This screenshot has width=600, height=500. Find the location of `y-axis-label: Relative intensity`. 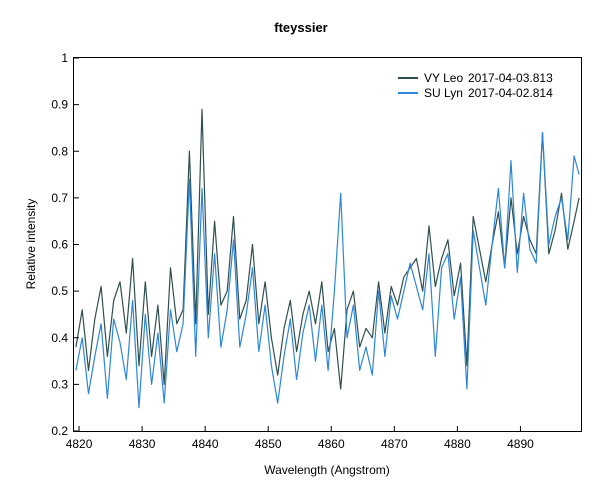

y-axis-label: Relative intensity is located at coordinates (31, 244).